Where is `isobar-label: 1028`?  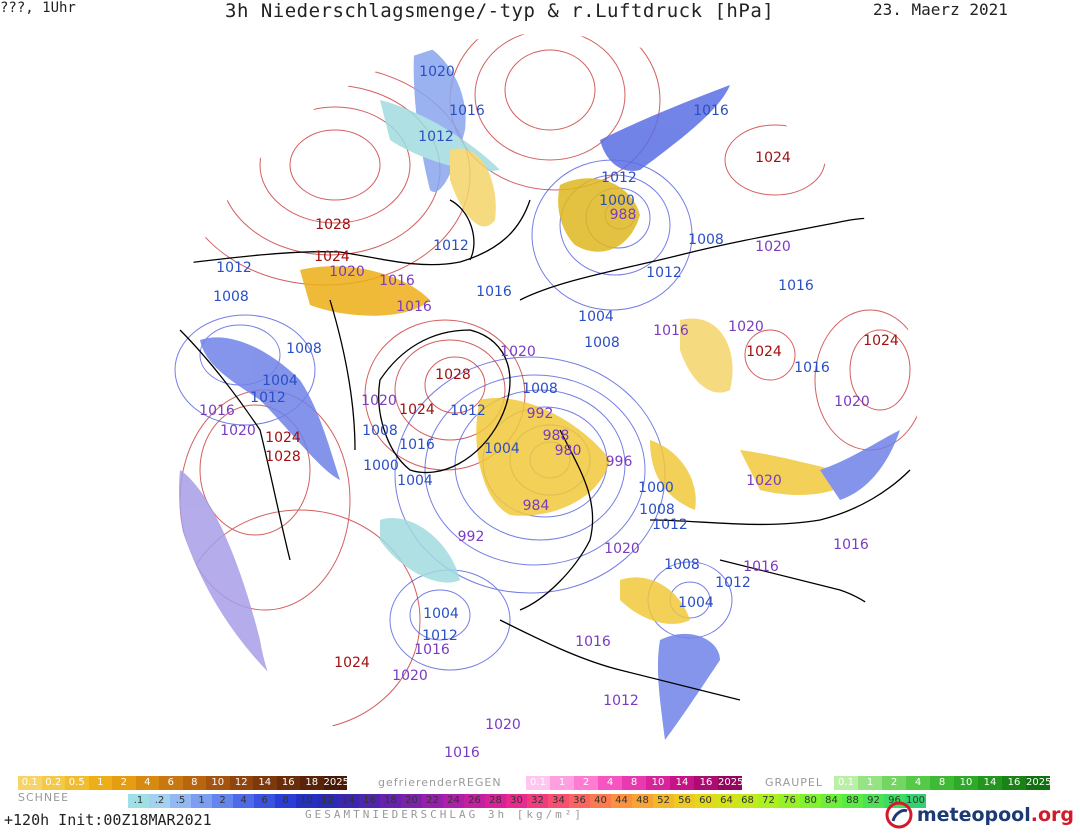
isobar-label: 1028 is located at coordinates (283, 457).